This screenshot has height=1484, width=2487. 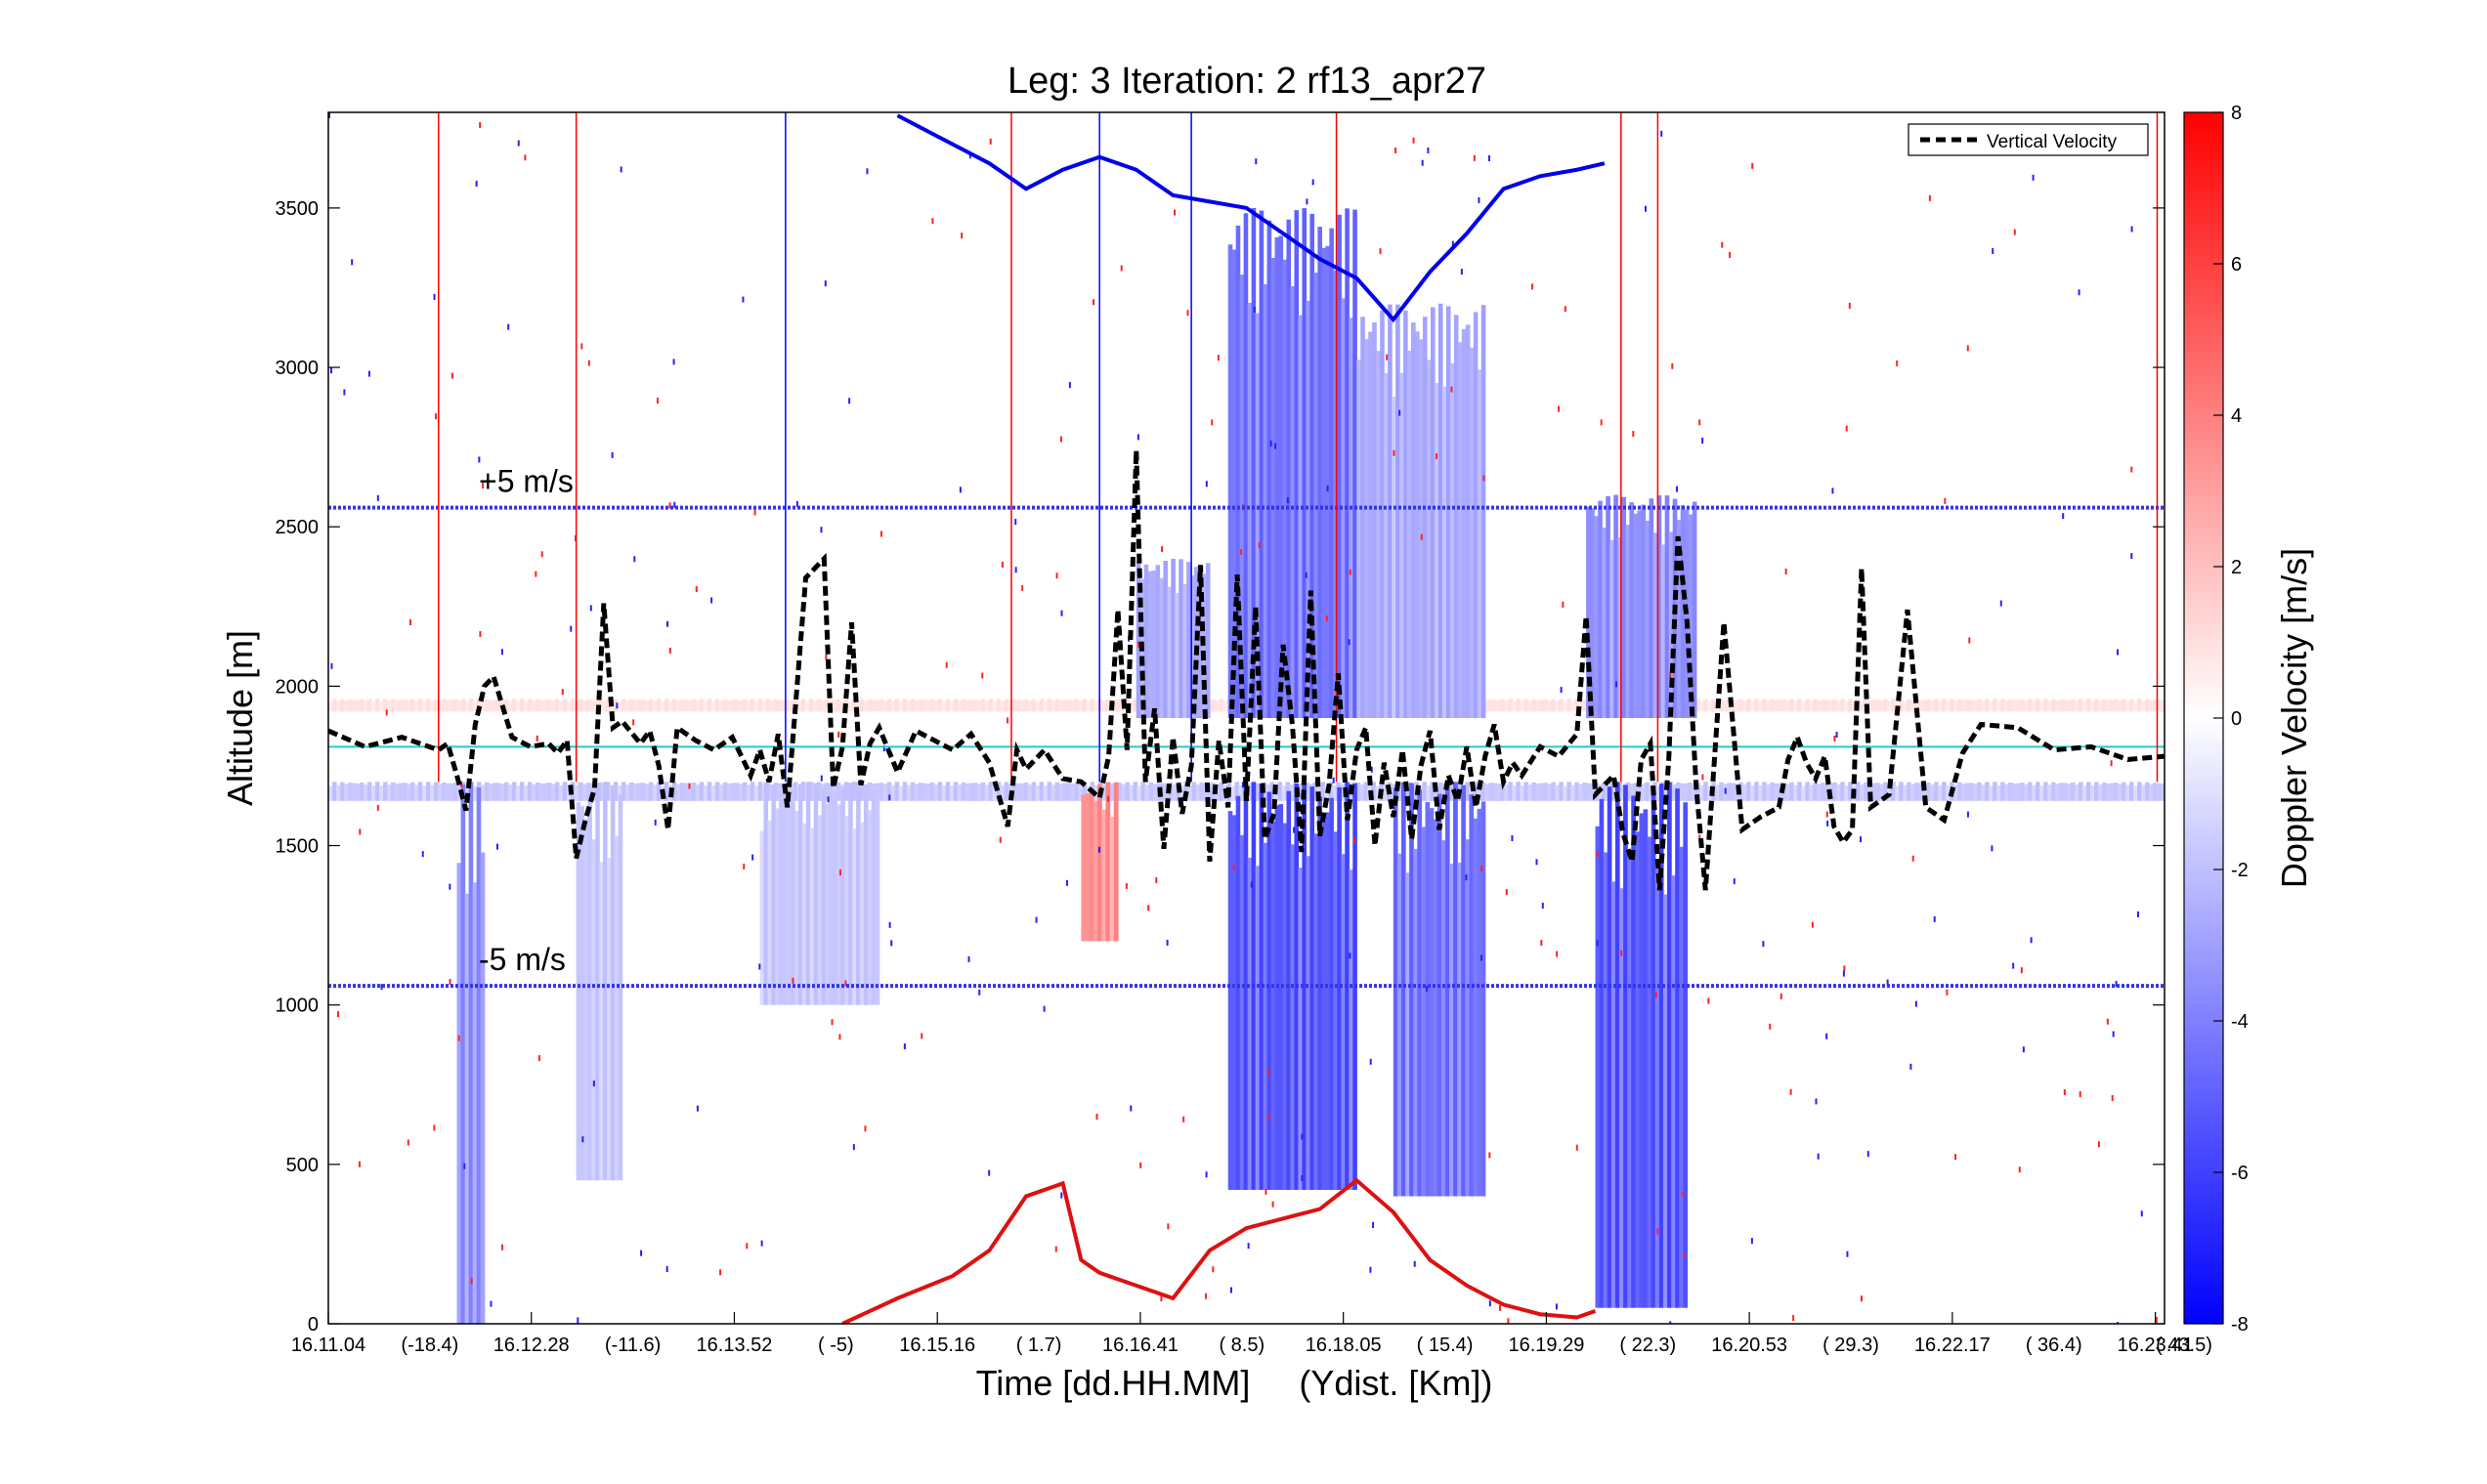 I want to click on colorbar-tick-label: 2, so click(x=2236, y=567).